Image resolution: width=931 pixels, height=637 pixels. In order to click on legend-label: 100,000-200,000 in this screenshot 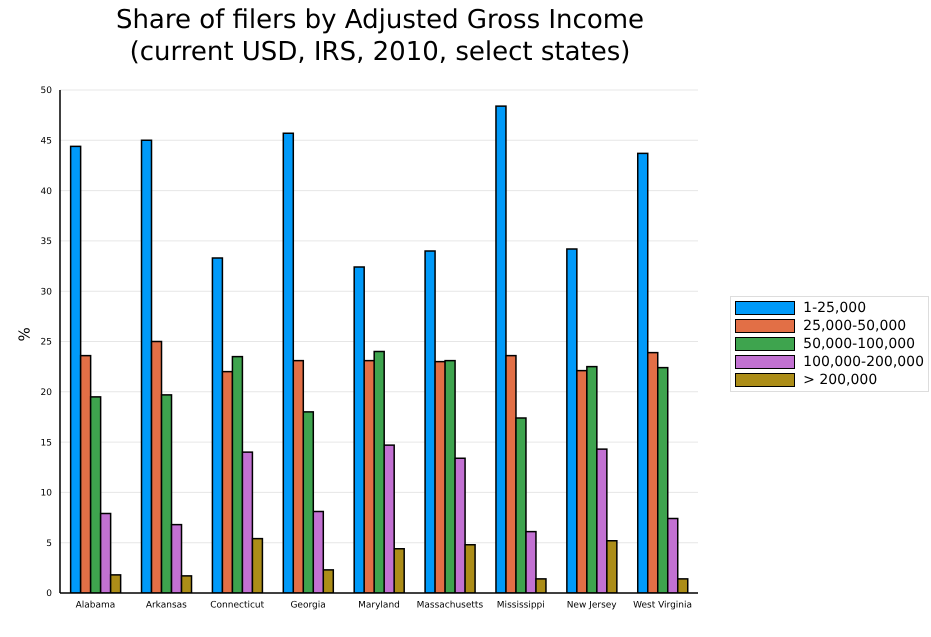, I will do `click(863, 362)`.